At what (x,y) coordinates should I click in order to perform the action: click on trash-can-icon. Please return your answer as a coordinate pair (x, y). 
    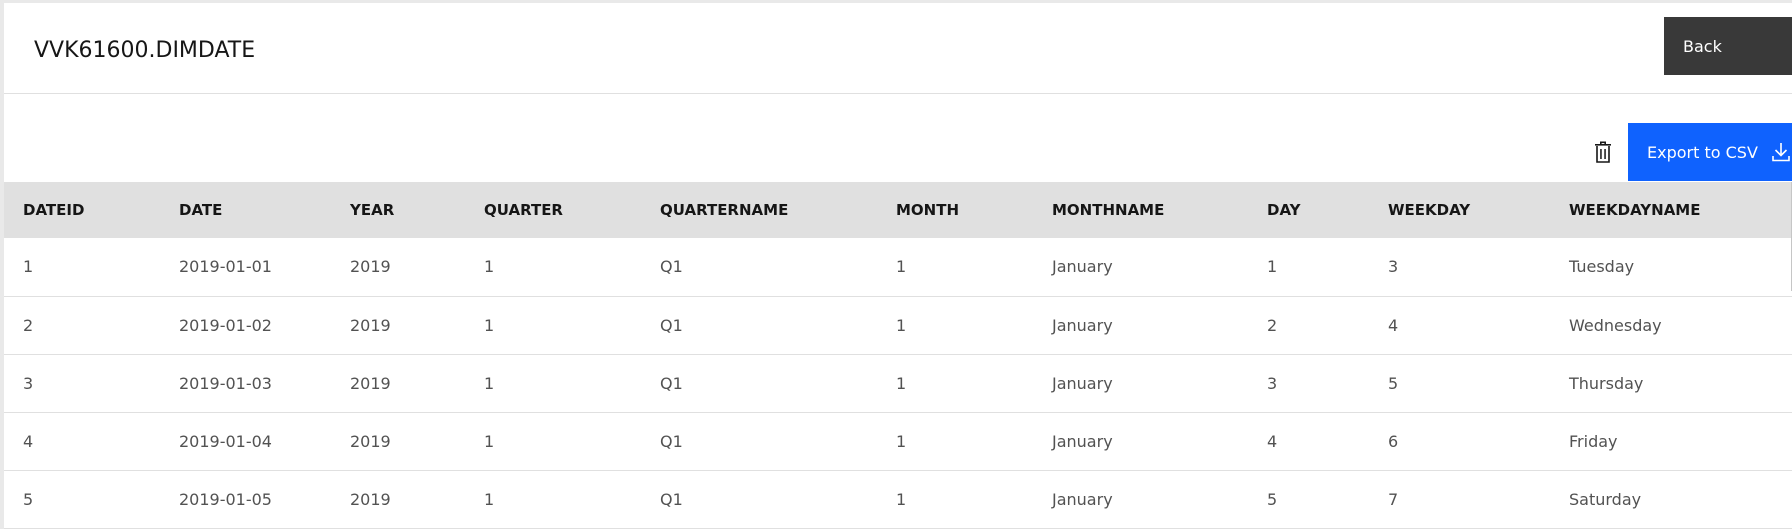
    Looking at the image, I should click on (1603, 152).